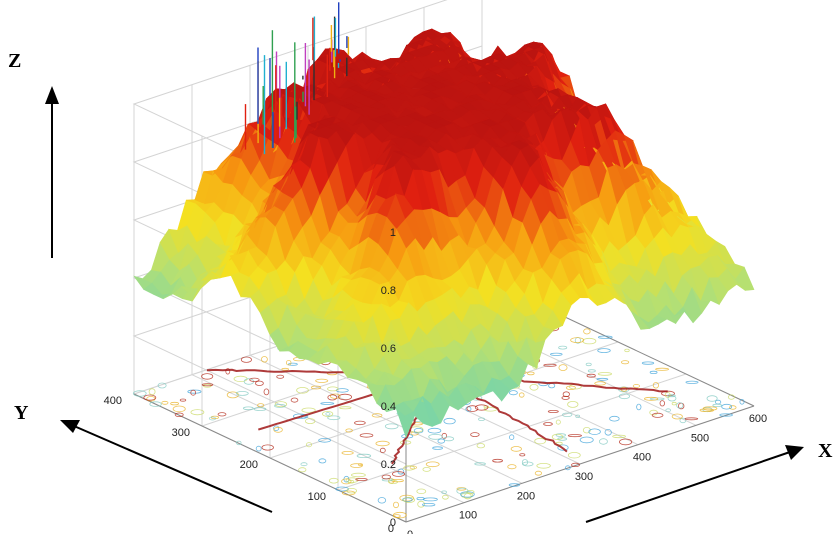 Image resolution: width=838 pixels, height=534 pixels. What do you see at coordinates (270, 458) in the screenshot?
I see `axis-edge` at bounding box center [270, 458].